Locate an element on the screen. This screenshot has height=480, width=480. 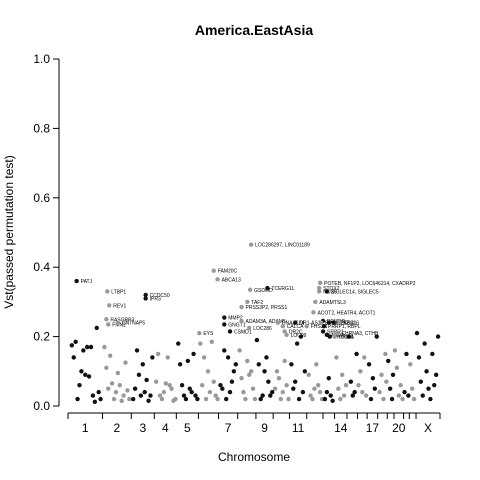
point-label: MMP2 is located at coordinates (235, 319).